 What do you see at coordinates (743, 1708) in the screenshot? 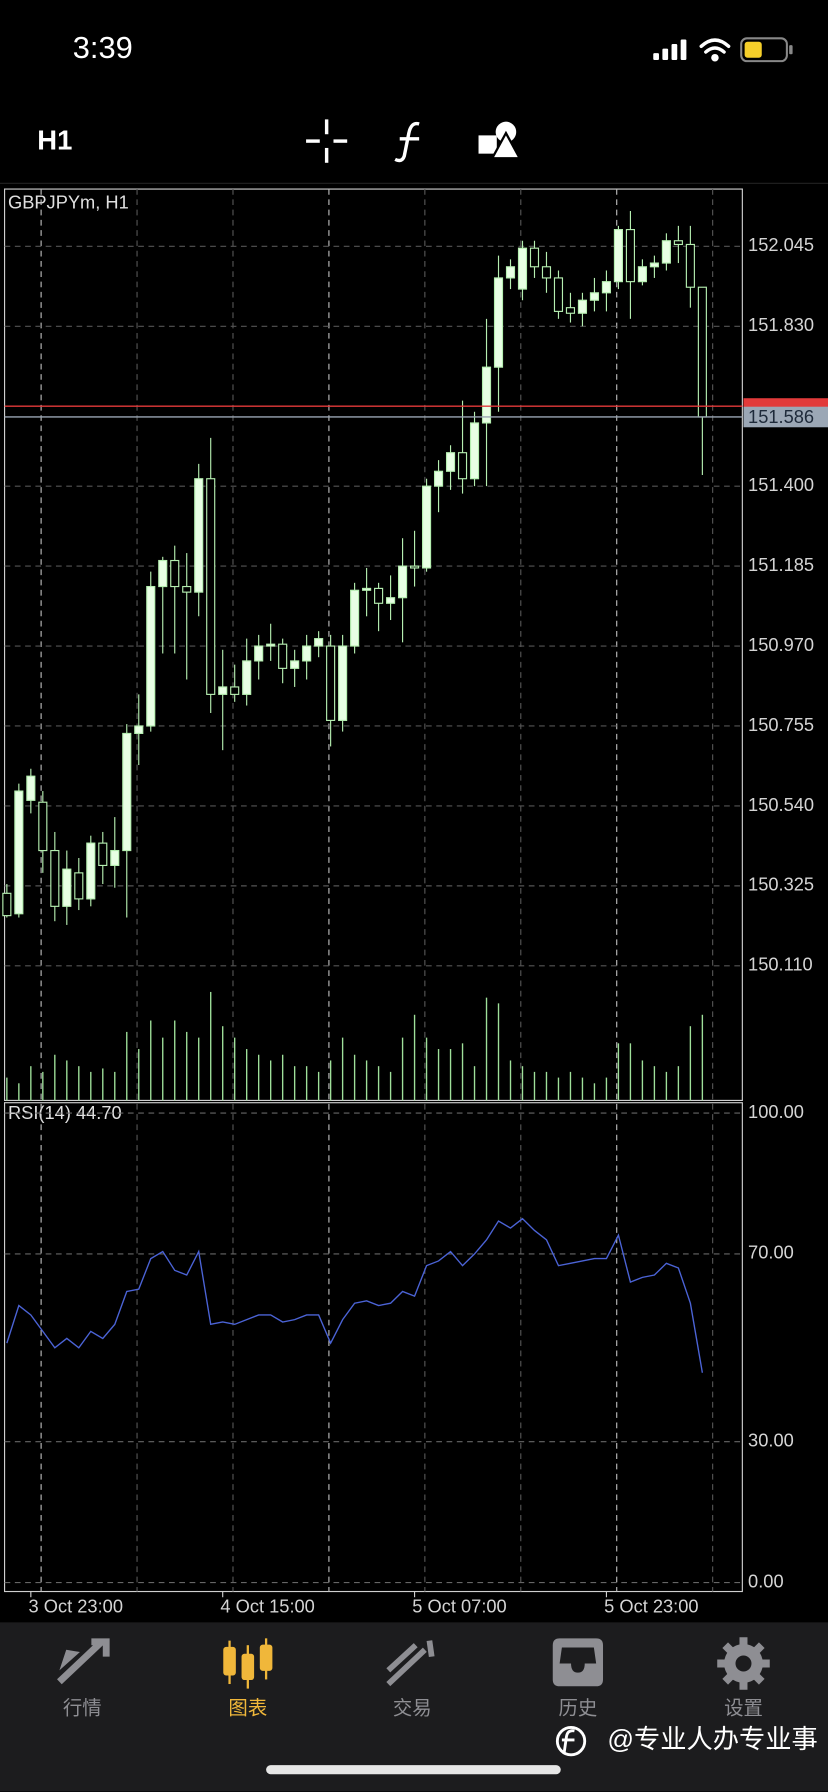
I see `tab-label: 设置` at bounding box center [743, 1708].